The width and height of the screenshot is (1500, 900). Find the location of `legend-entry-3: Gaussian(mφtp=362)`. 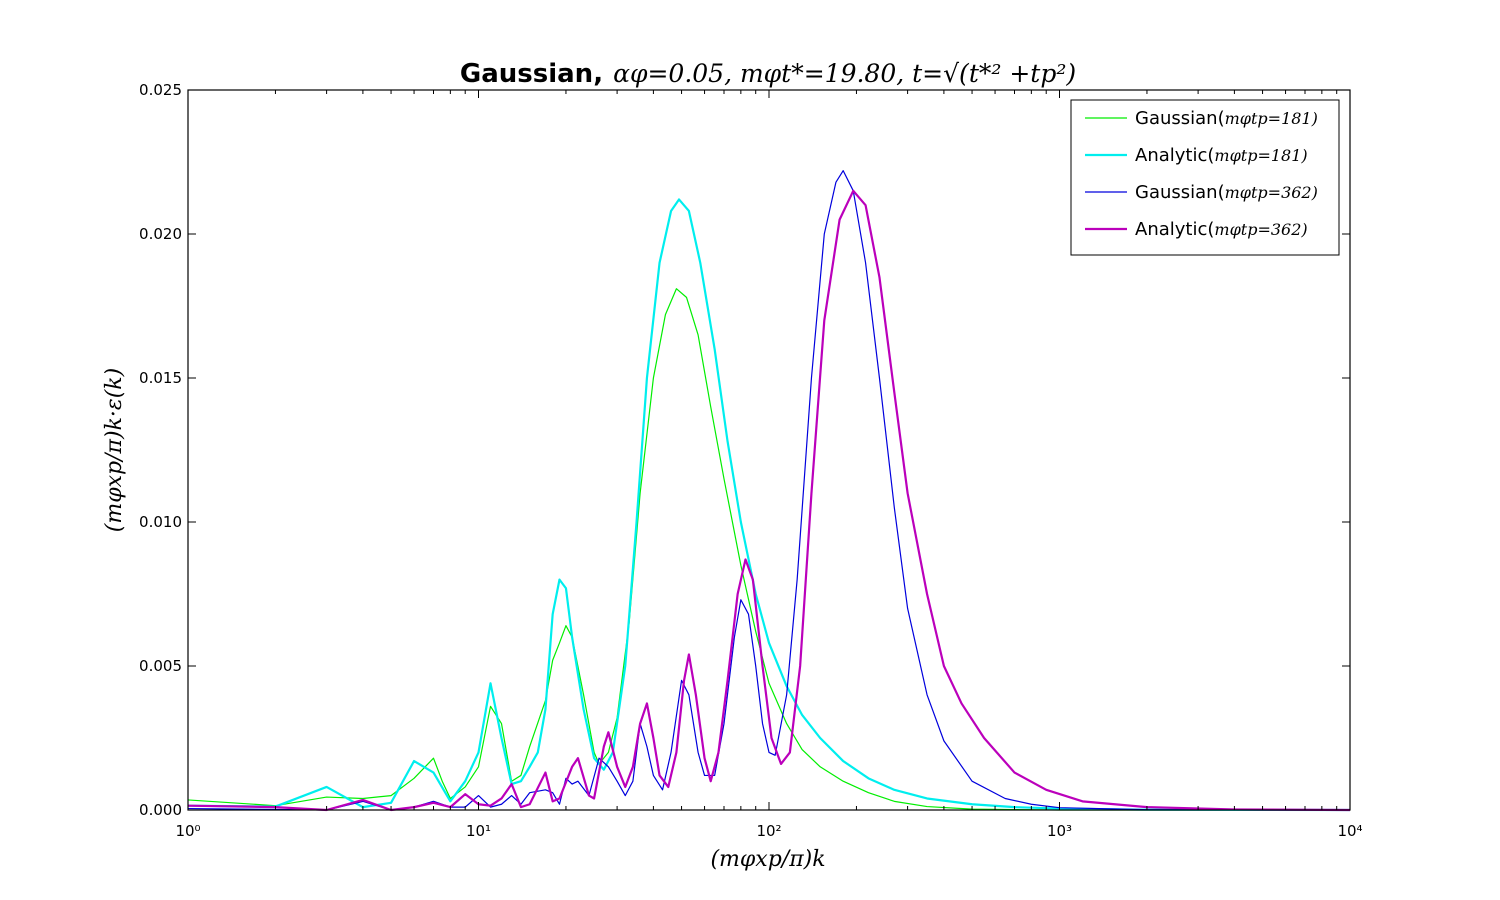

legend-entry-3: Gaussian(mφtp=362) is located at coordinates (1226, 192).